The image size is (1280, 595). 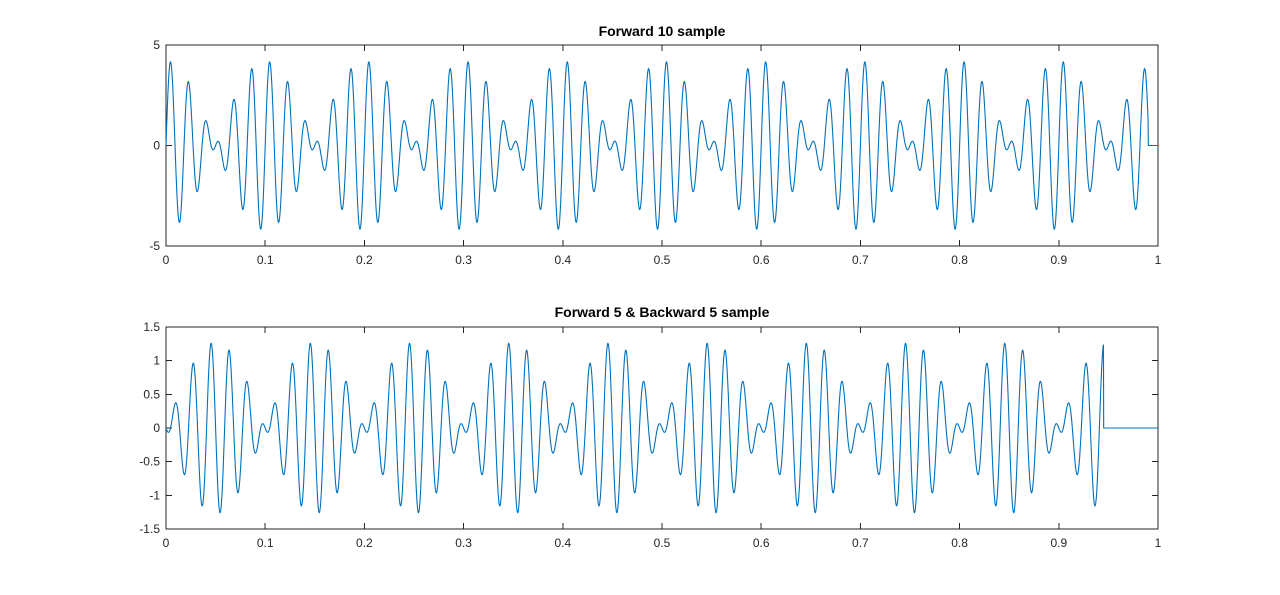 I want to click on axes-top-title: Forward 10 sample, so click(x=662, y=31).